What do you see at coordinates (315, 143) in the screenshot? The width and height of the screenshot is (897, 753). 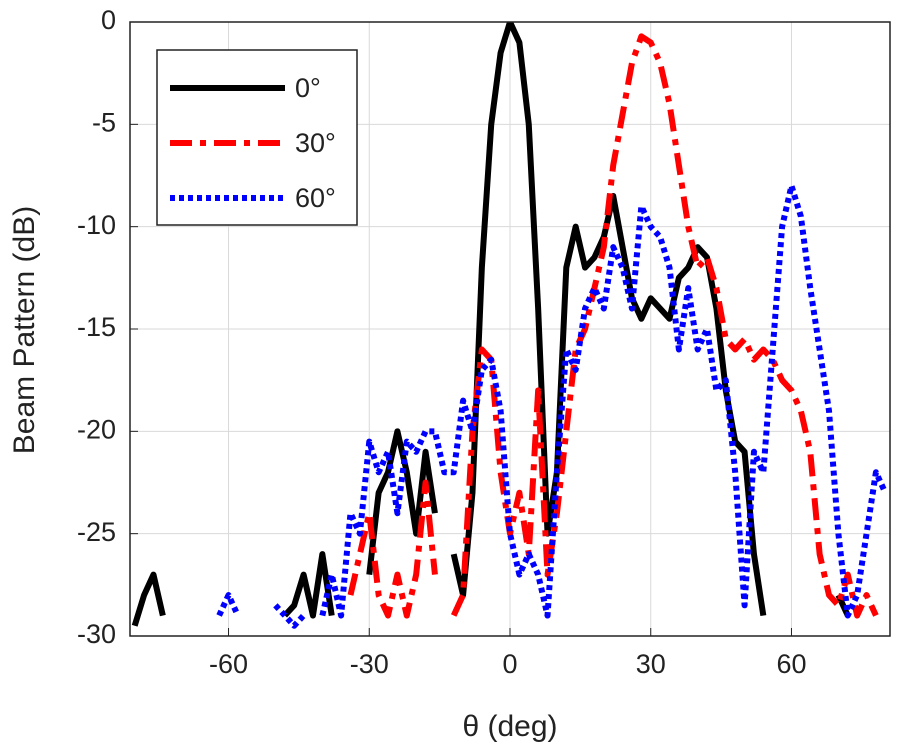 I see `legend-label: 30°` at bounding box center [315, 143].